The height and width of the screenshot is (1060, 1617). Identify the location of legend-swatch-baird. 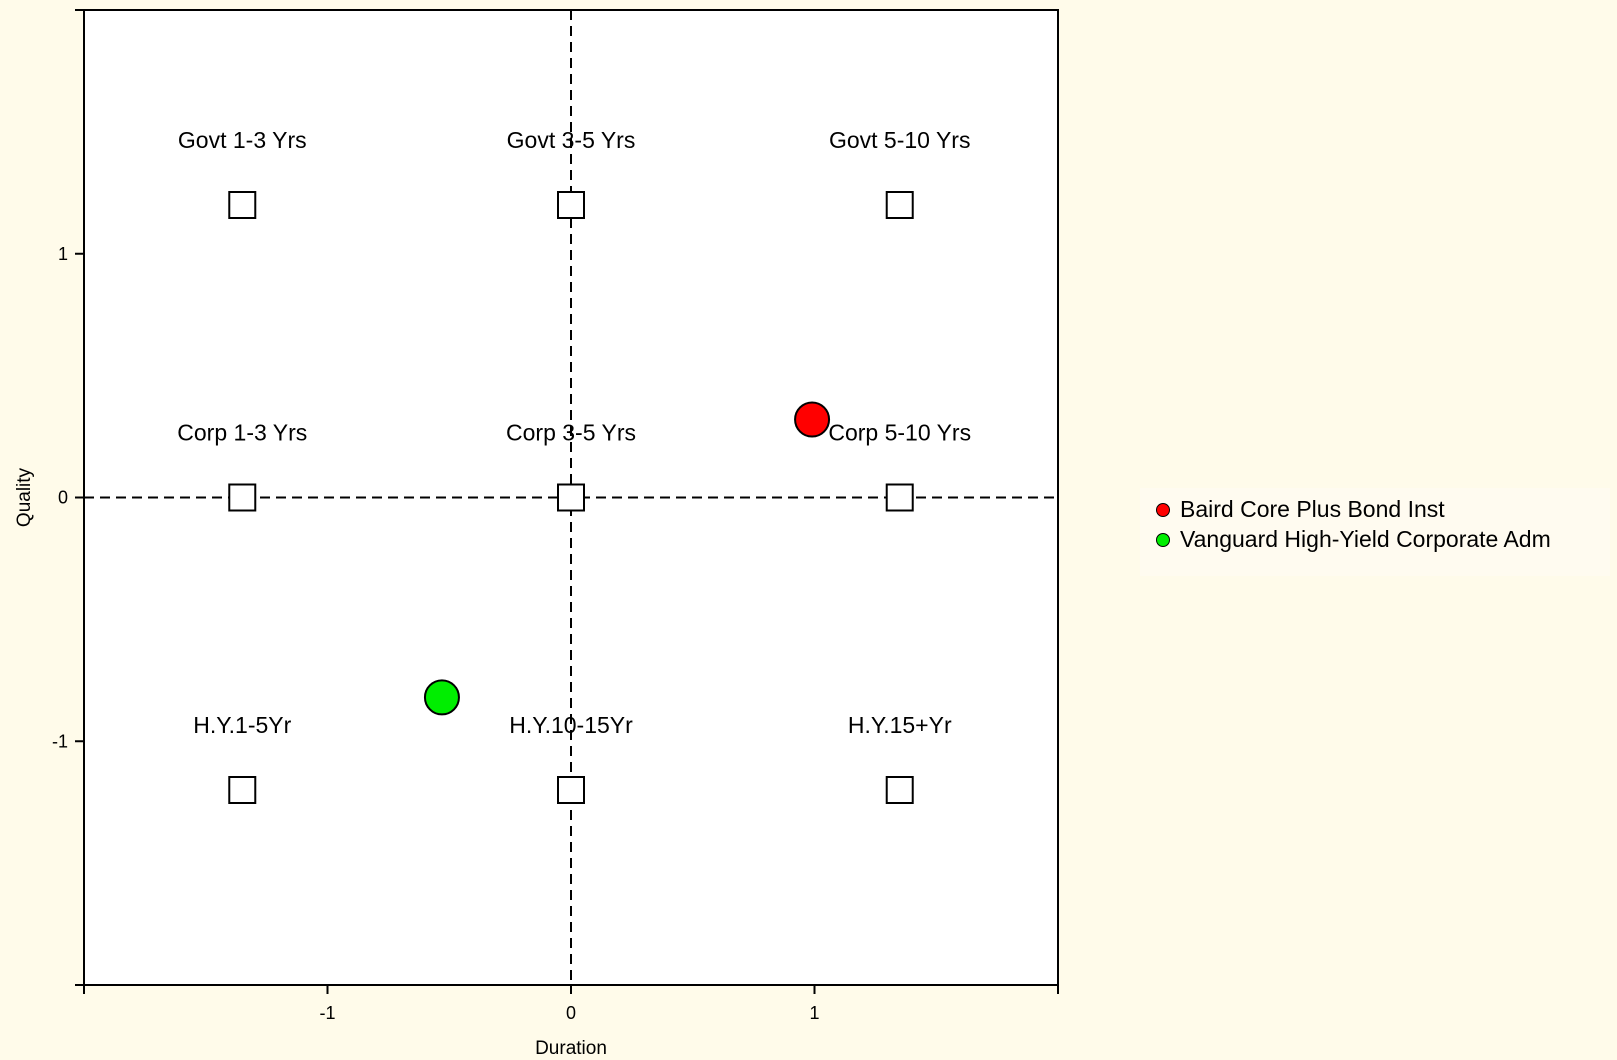
(1163, 509).